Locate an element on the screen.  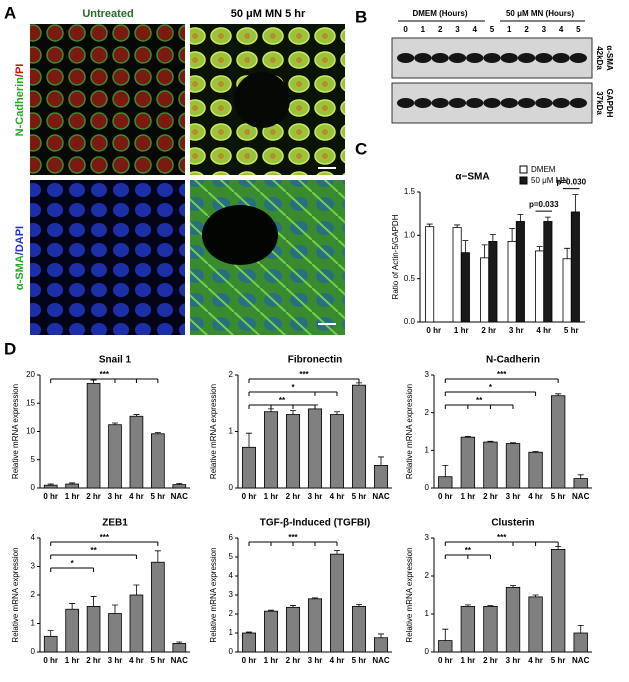
significance-label: *** is located at coordinates (105, 537).